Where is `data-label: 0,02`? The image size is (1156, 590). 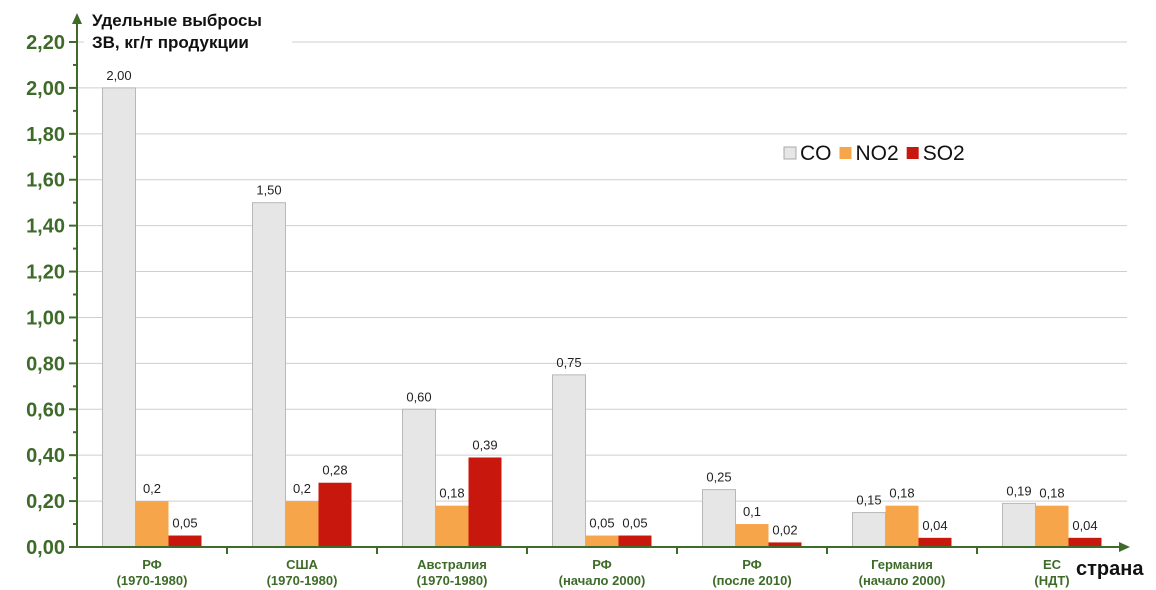 data-label: 0,02 is located at coordinates (784, 529).